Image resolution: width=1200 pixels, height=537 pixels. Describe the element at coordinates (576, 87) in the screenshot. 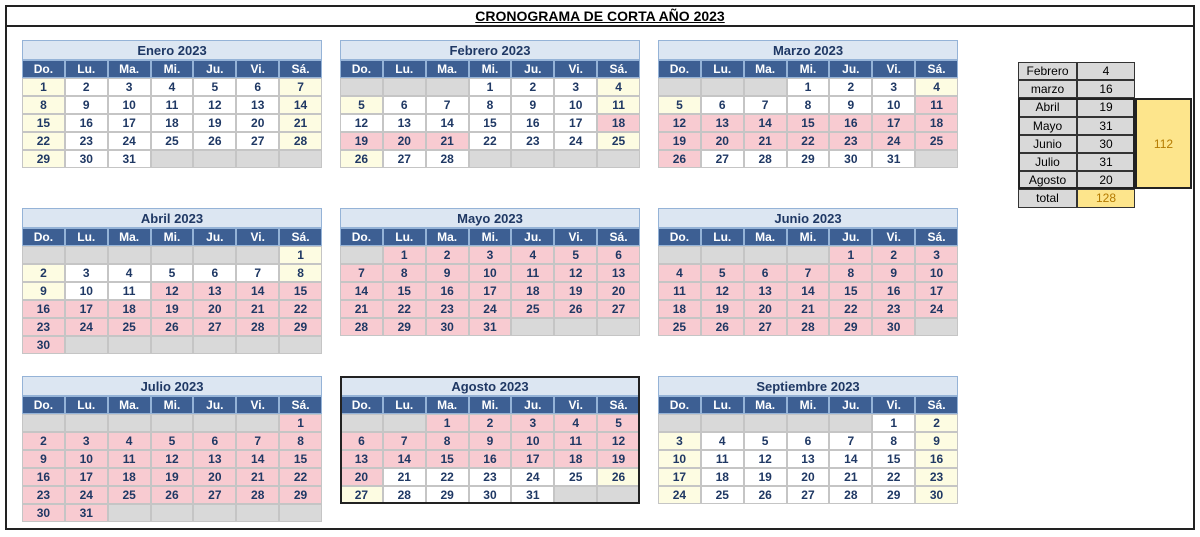

I see `day-cell: 3` at that location.